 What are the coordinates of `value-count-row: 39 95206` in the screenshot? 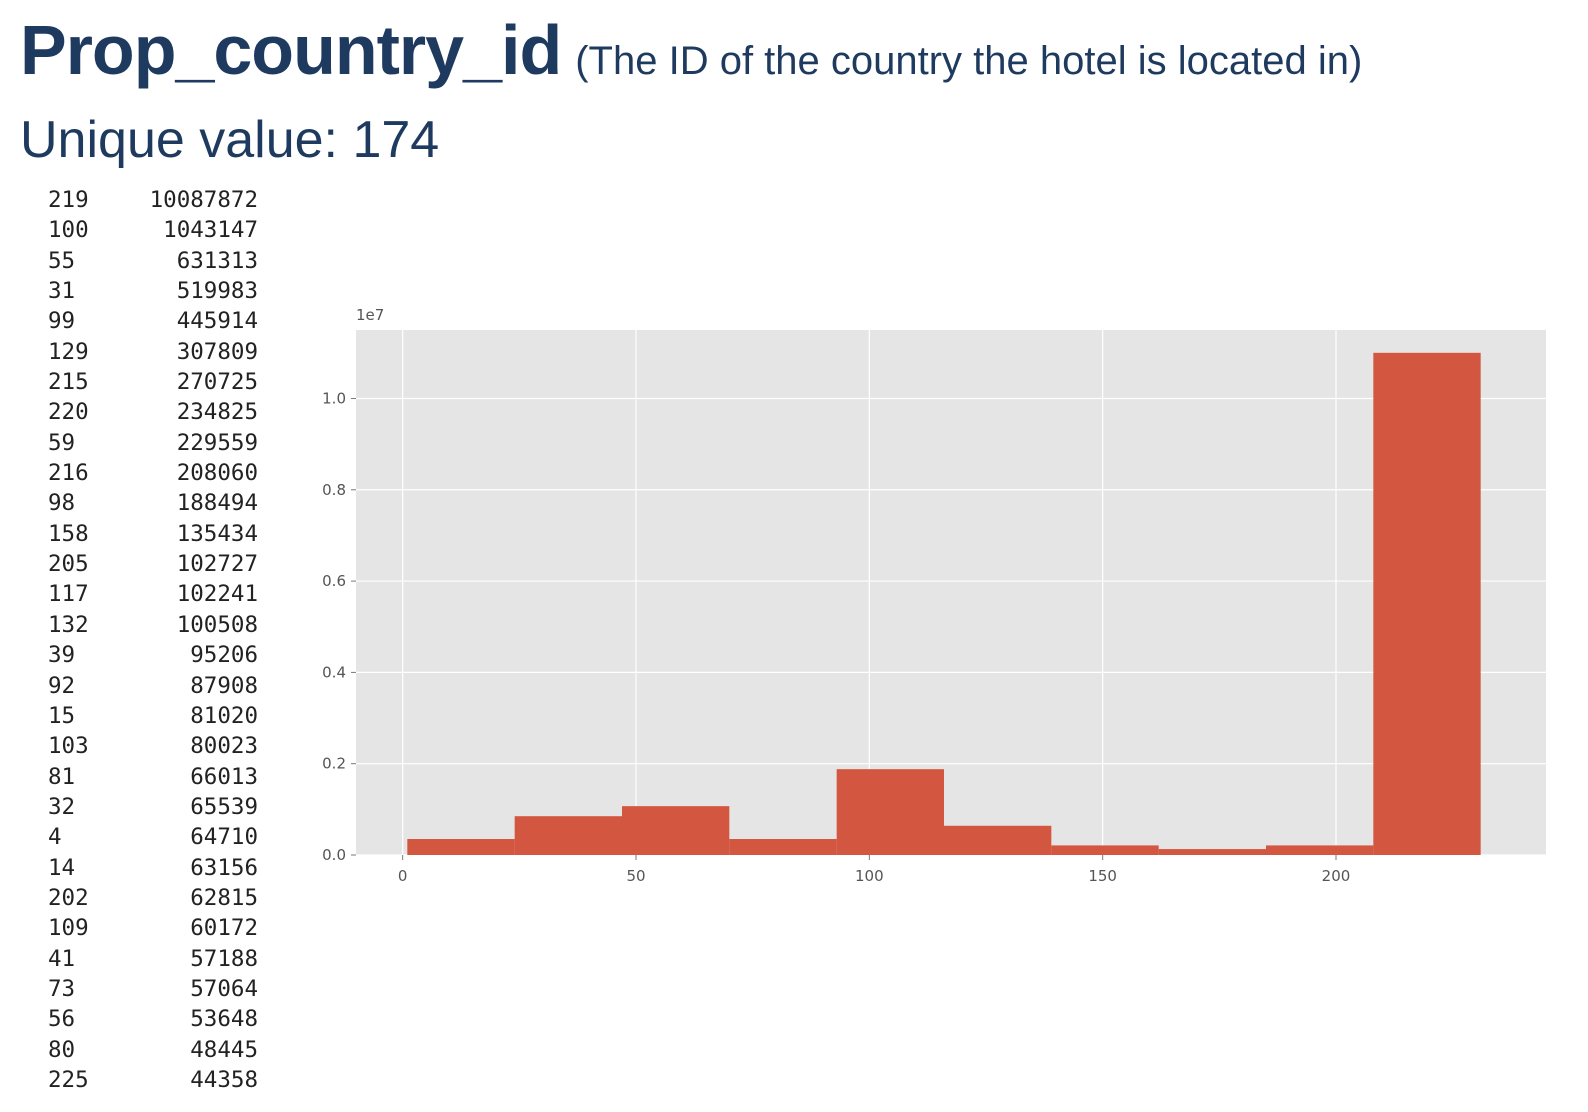 It's located at (153, 655).